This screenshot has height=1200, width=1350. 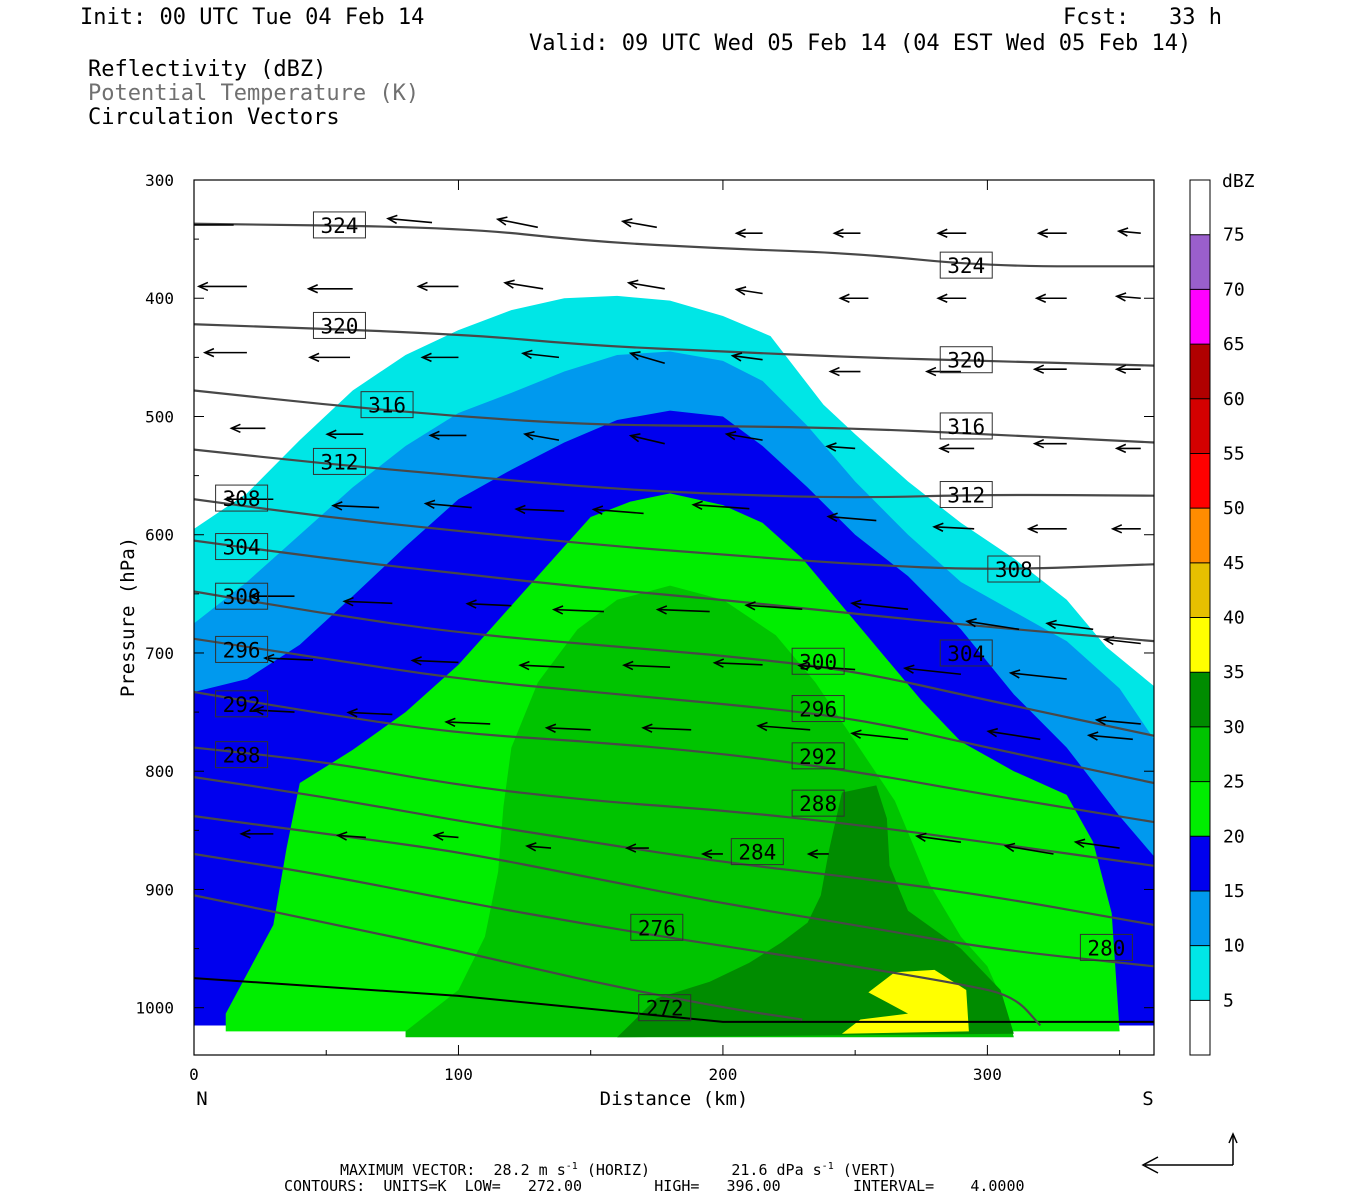 What do you see at coordinates (1234, 946) in the screenshot?
I see `colorbar-label: 10` at bounding box center [1234, 946].